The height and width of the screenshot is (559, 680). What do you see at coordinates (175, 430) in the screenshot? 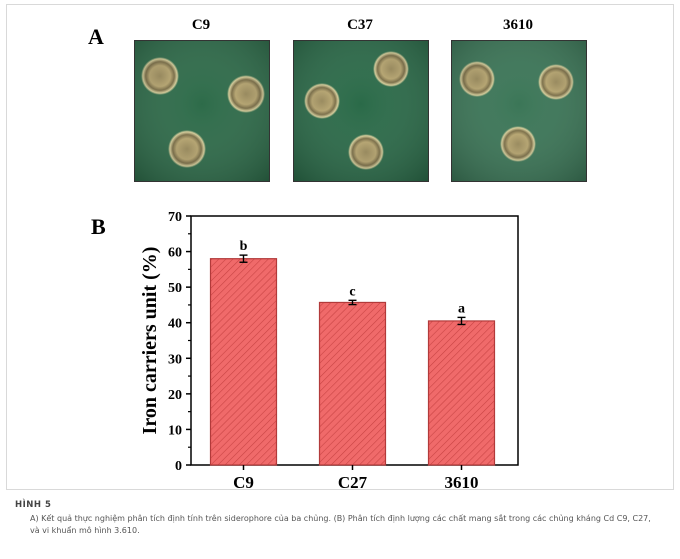
I see `y-tick-label-1: 10` at bounding box center [175, 430].